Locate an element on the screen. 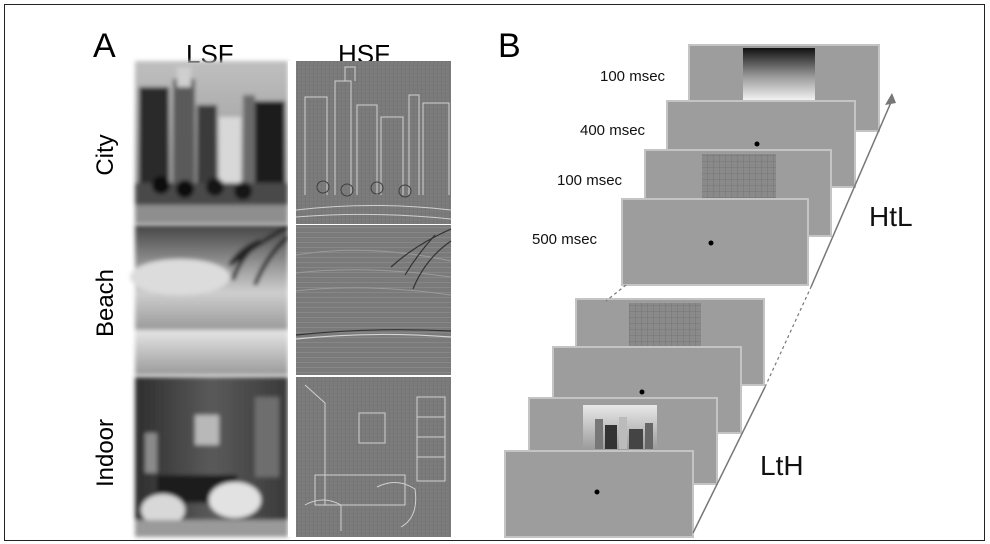 This screenshot has height=544, width=990. panel-b-letter: B is located at coordinates (509, 46).